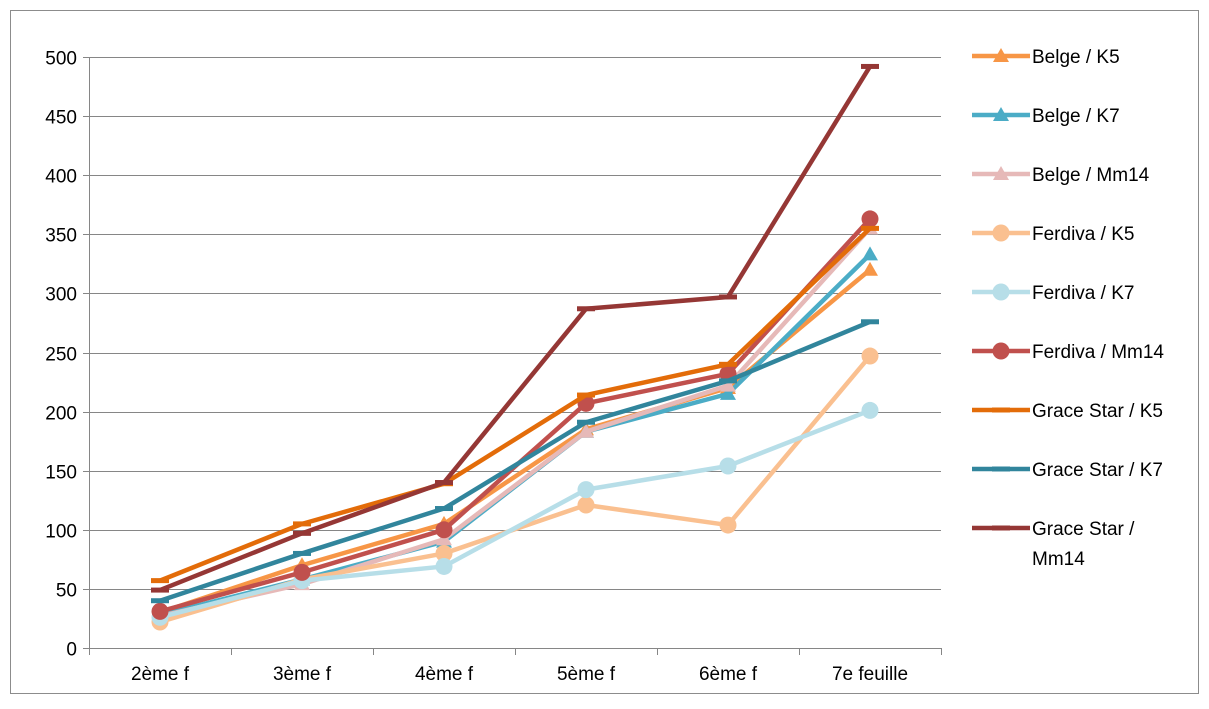 Image resolution: width=1209 pixels, height=709 pixels. I want to click on legend-label: Grace Star / K7, so click(1097, 470).